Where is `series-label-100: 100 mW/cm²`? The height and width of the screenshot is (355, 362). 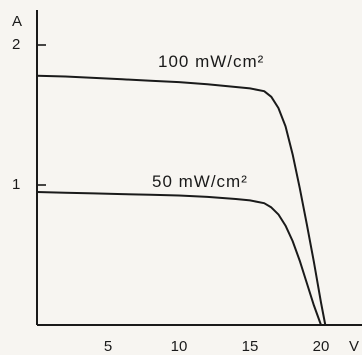
series-label-100: 100 mW/cm² is located at coordinates (211, 61).